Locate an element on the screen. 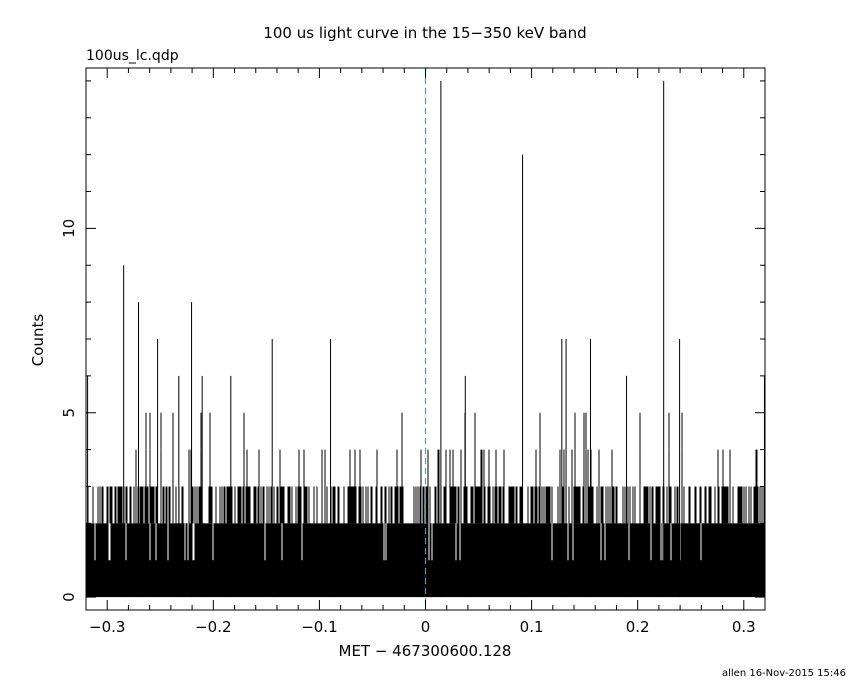 The height and width of the screenshot is (680, 850). x-tick-label: 0.3 is located at coordinates (744, 627).